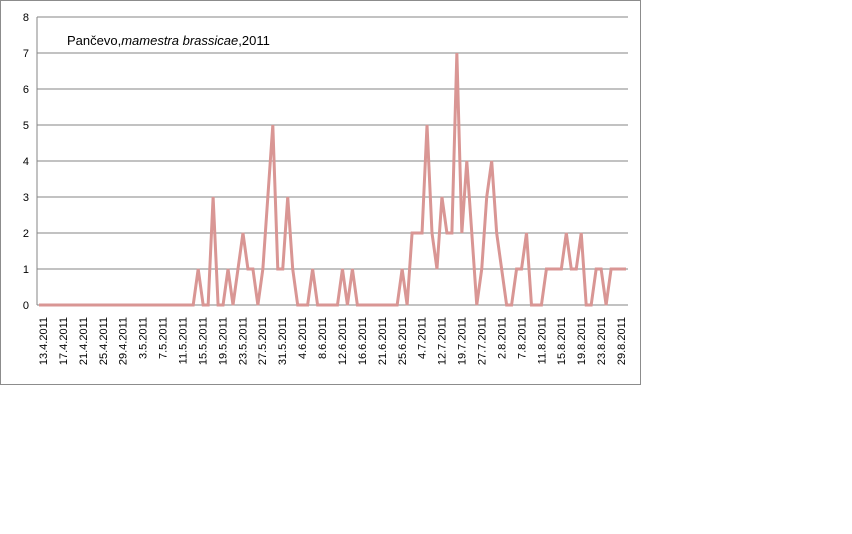 The width and height of the screenshot is (852, 534). I want to click on x-tick-label: 31.5.2011, so click(283, 341).